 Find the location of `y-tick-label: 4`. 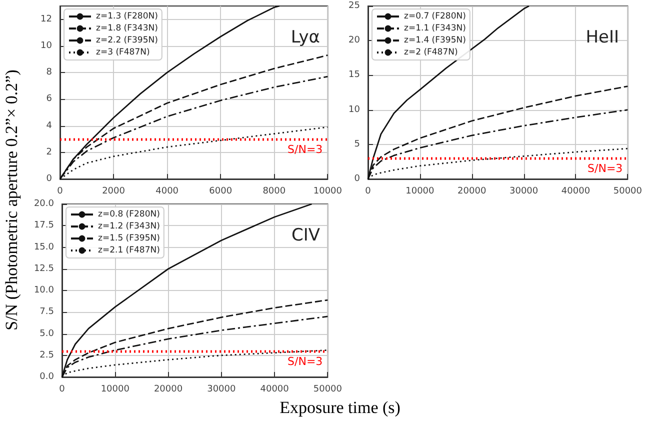

y-tick-label: 4 is located at coordinates (49, 125).